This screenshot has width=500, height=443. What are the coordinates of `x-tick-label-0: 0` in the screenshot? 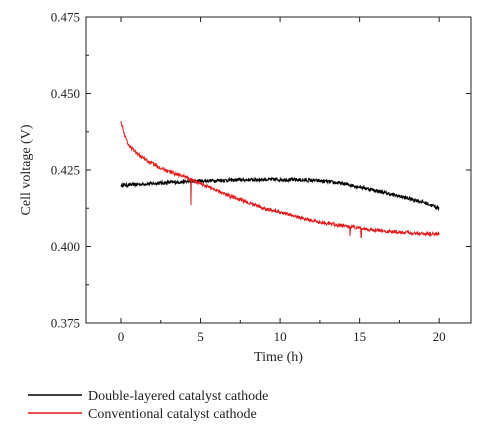 It's located at (121, 336).